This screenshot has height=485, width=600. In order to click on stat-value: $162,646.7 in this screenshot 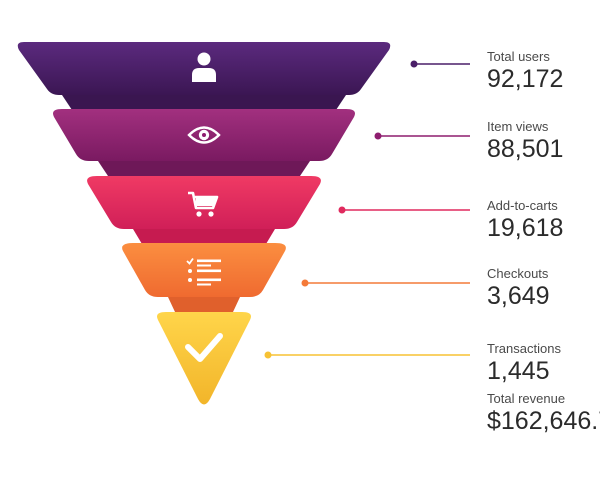, I will do `click(543, 421)`.